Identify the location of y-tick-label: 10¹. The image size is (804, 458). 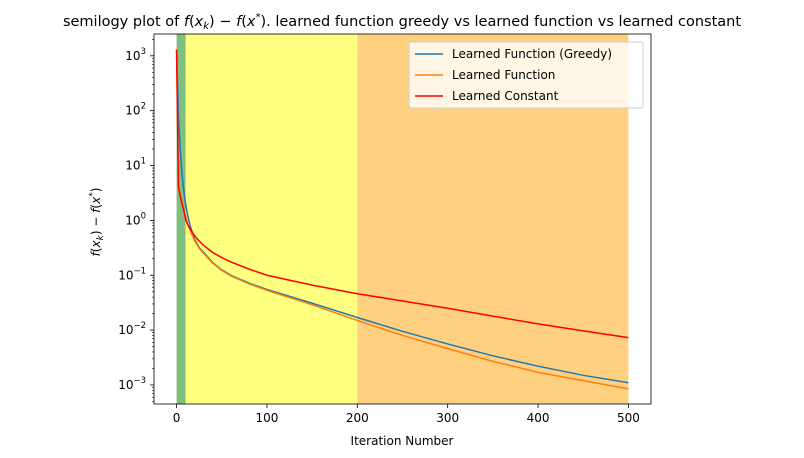
(135, 165).